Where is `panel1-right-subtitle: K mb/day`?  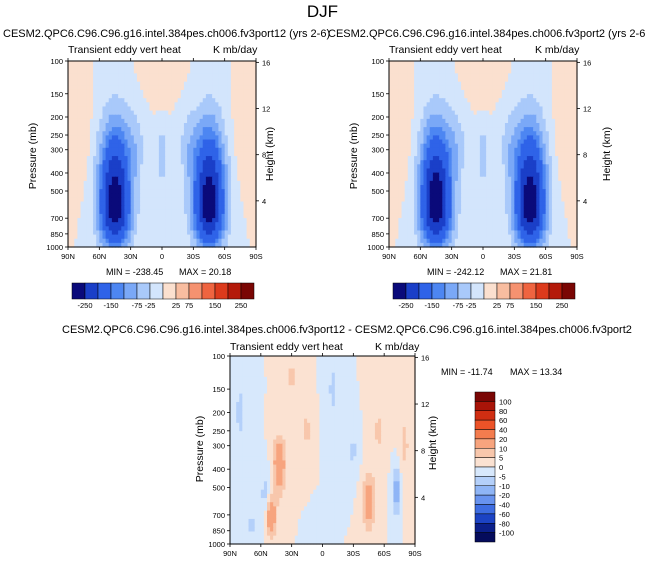 panel1-right-subtitle: K mb/day is located at coordinates (235, 50).